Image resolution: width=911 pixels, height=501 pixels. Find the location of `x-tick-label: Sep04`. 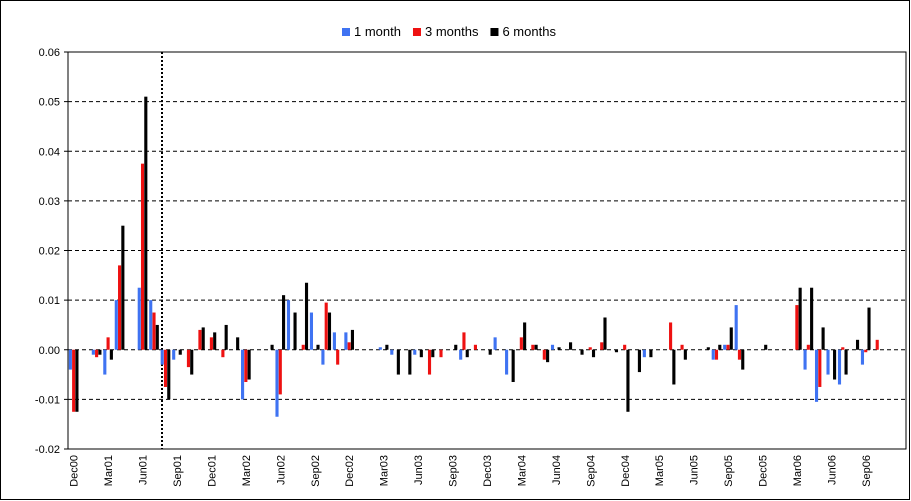

x-tick-label: Sep04 is located at coordinates (591, 471).